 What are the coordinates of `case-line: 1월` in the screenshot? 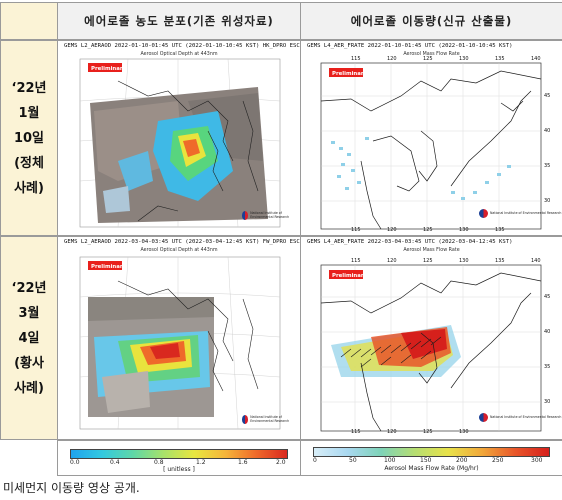 It's located at (29, 113).